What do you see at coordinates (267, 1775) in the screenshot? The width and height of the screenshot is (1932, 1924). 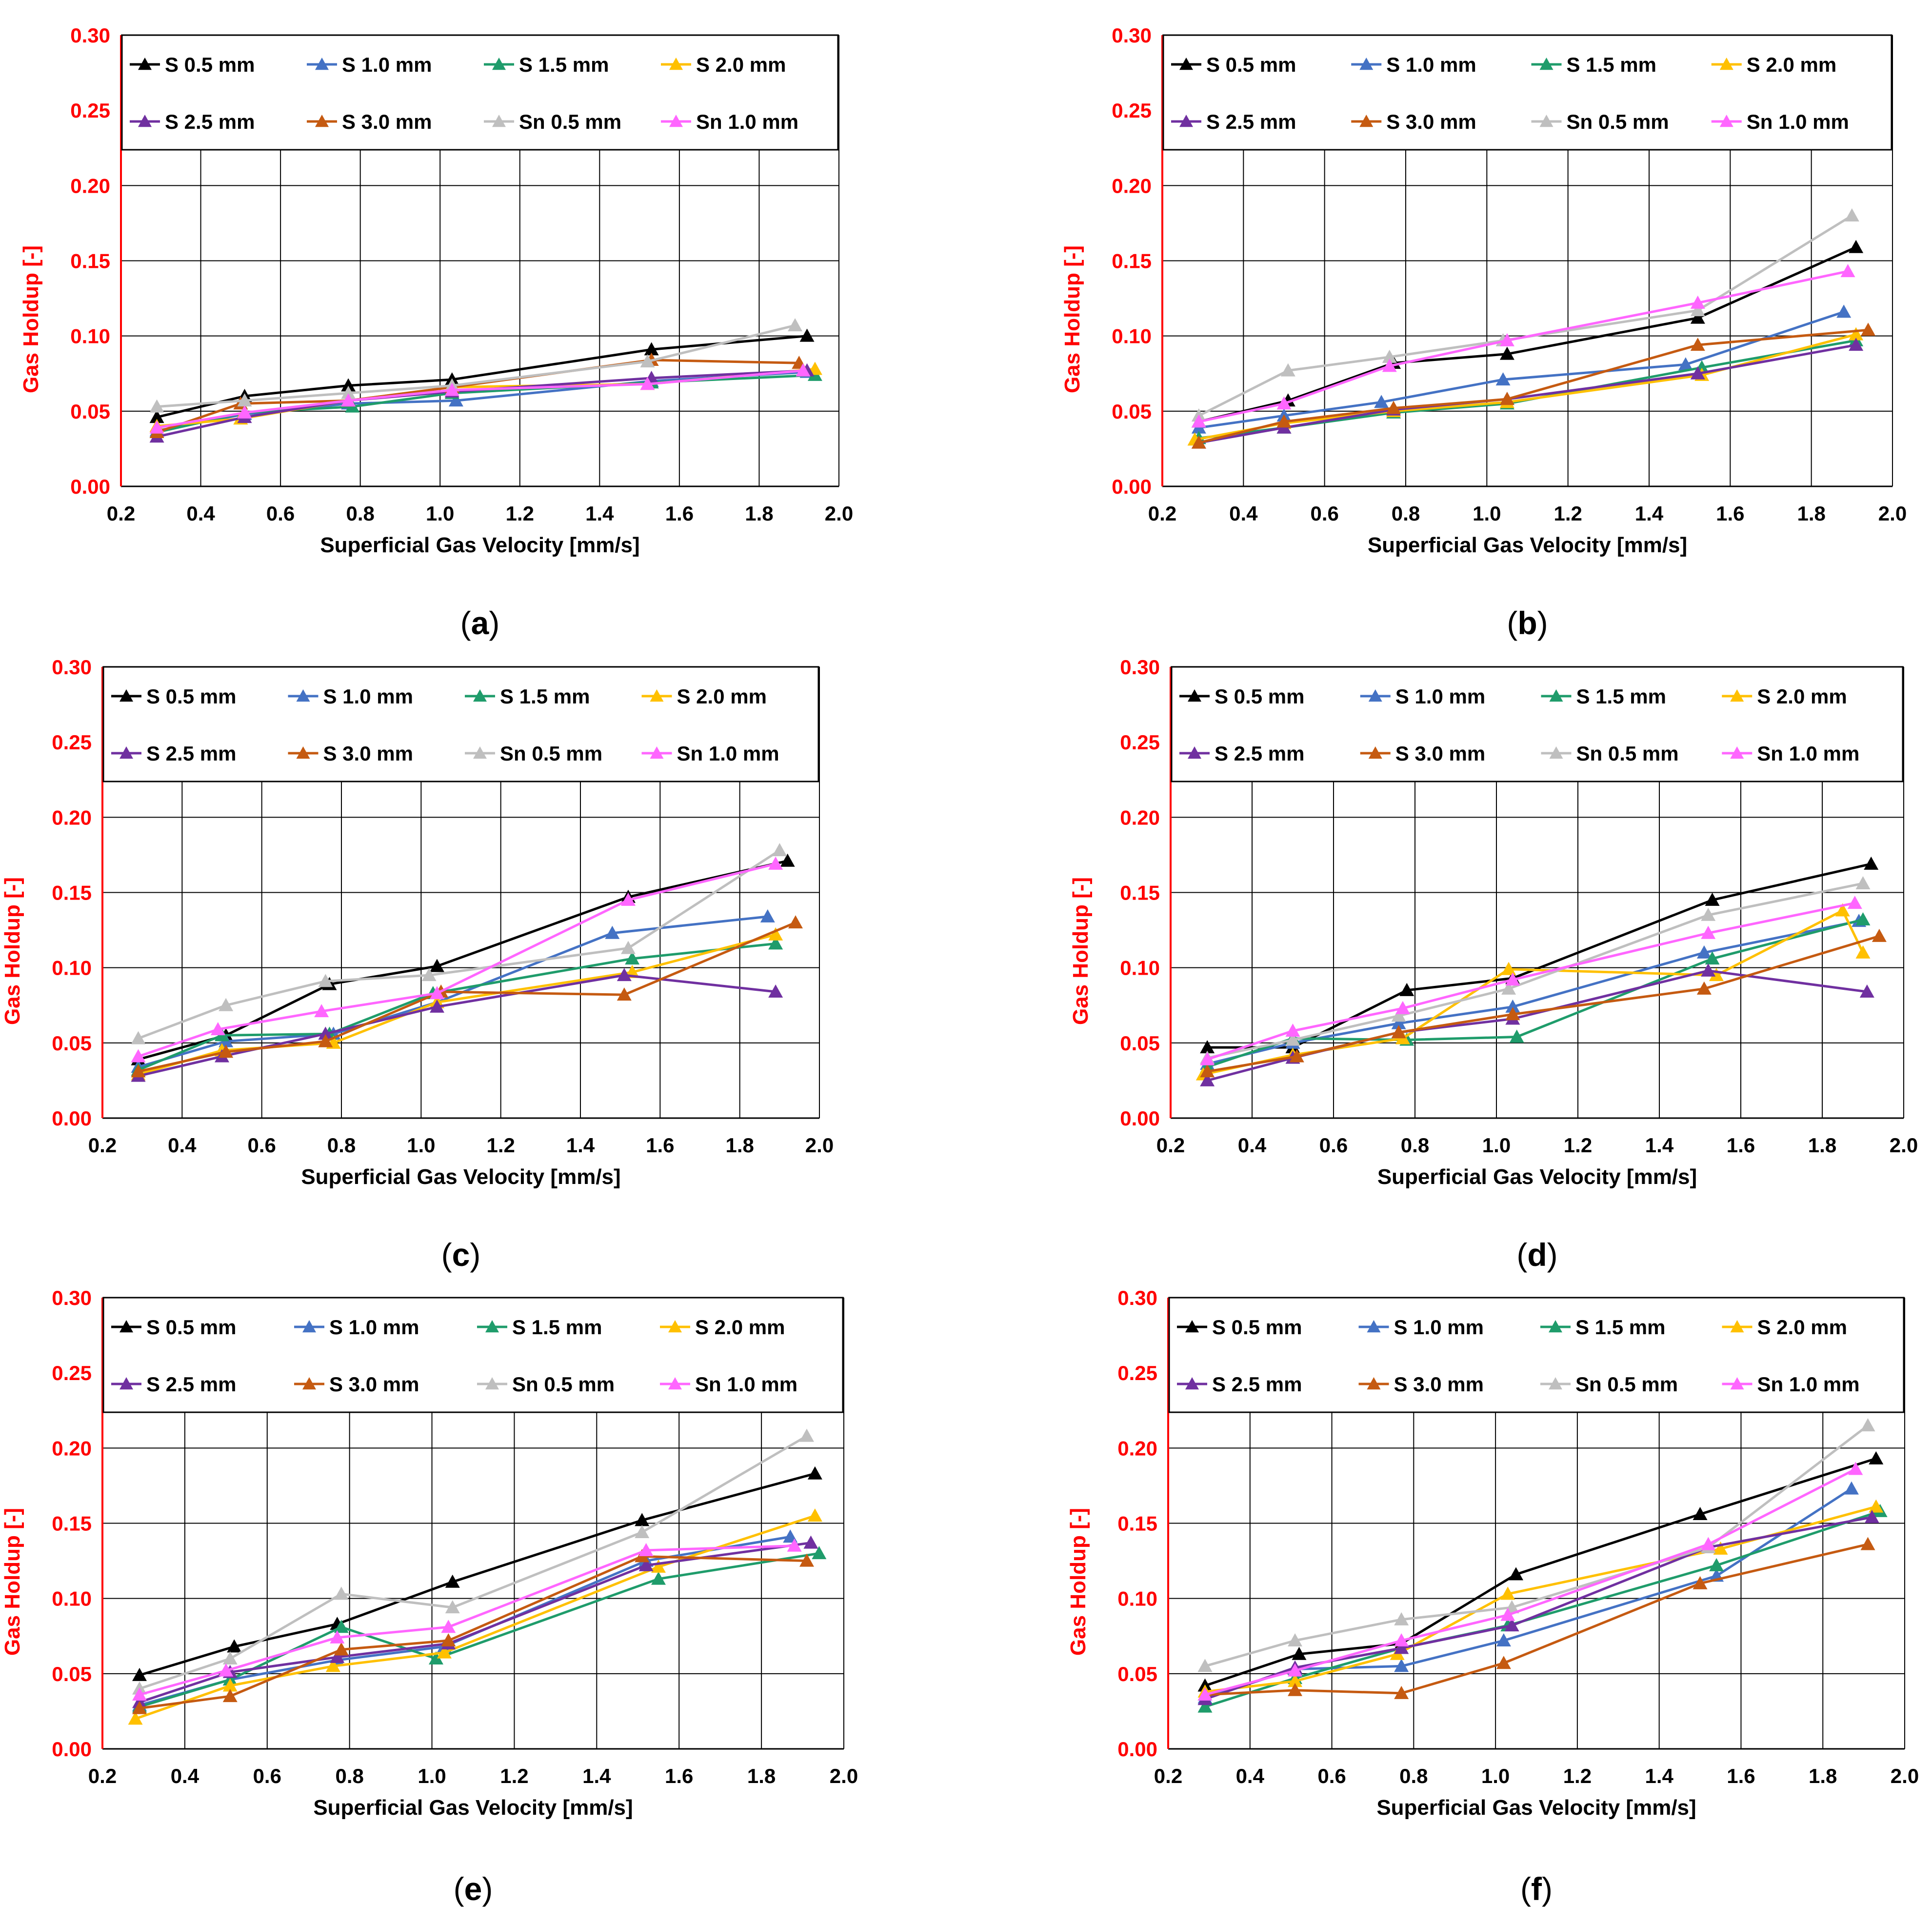 I see `x-tick-label: 0.6` at bounding box center [267, 1775].